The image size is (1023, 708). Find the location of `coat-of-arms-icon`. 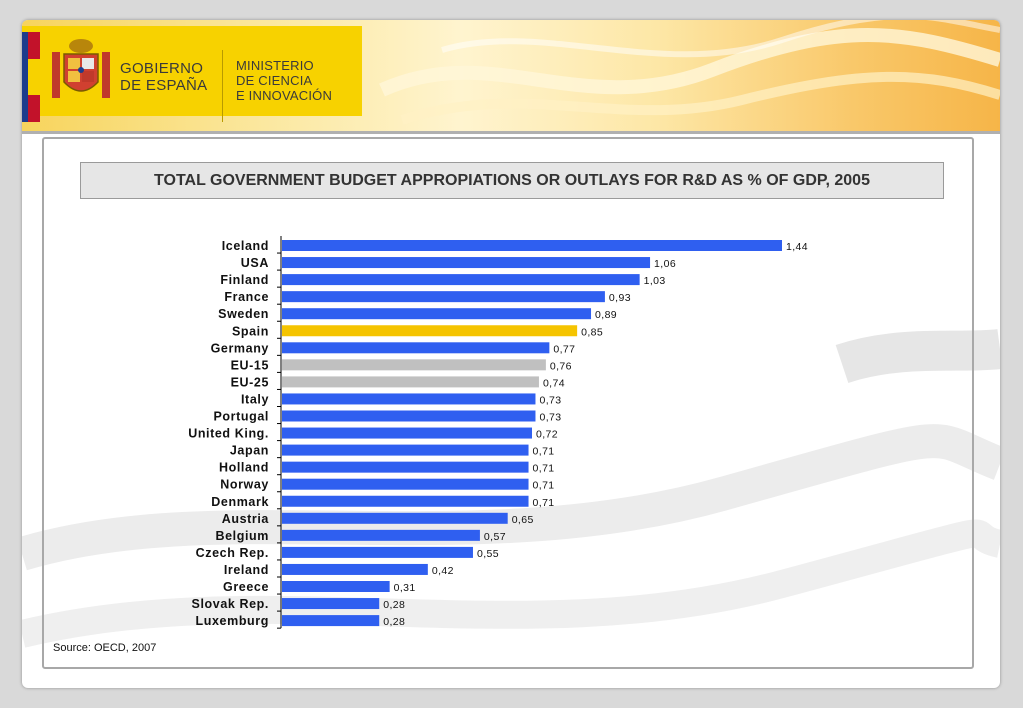

coat-of-arms-icon is located at coordinates (81, 68).